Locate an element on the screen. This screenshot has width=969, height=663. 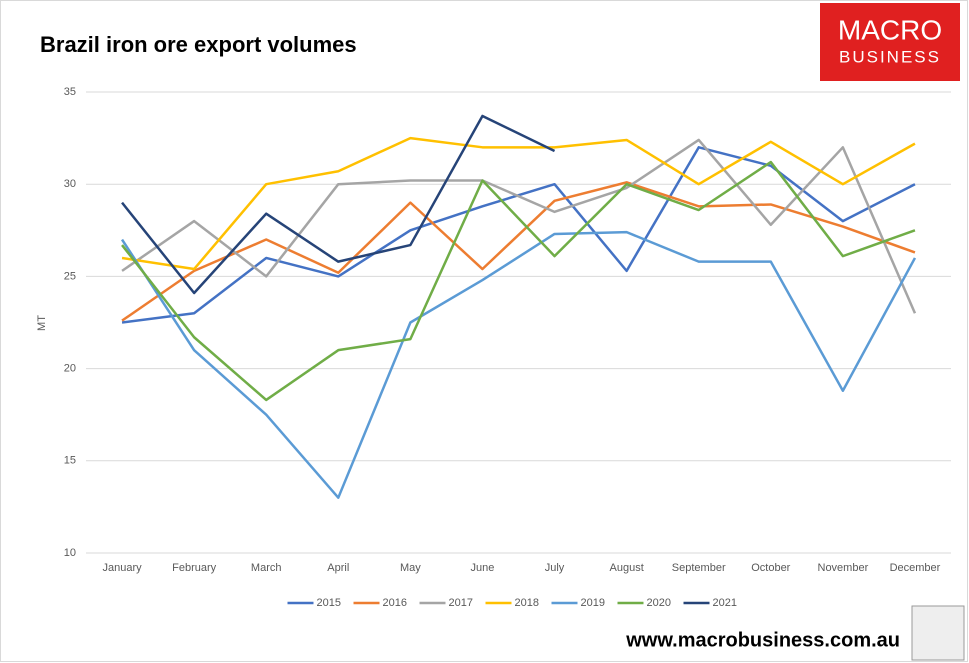
logo-text: MACRO is located at coordinates (890, 29).